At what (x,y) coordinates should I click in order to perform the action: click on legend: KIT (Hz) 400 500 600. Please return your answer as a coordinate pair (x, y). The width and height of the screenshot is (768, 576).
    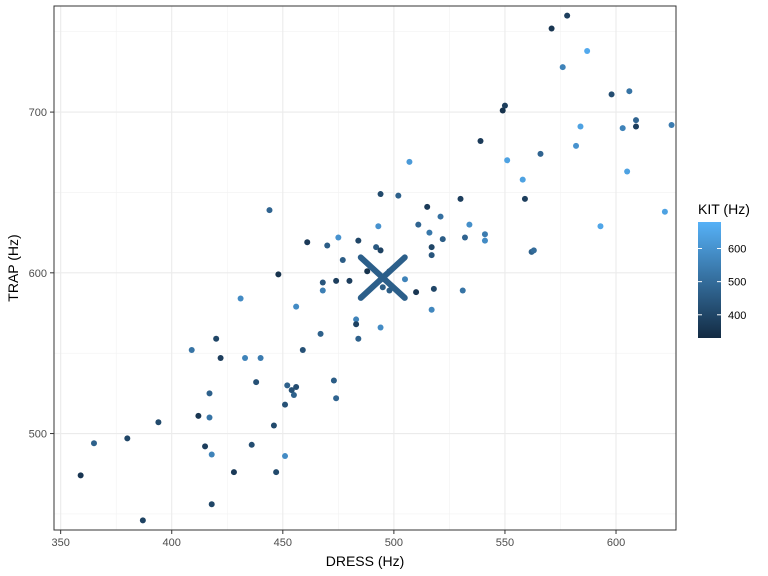
    Looking at the image, I should click on (724, 269).